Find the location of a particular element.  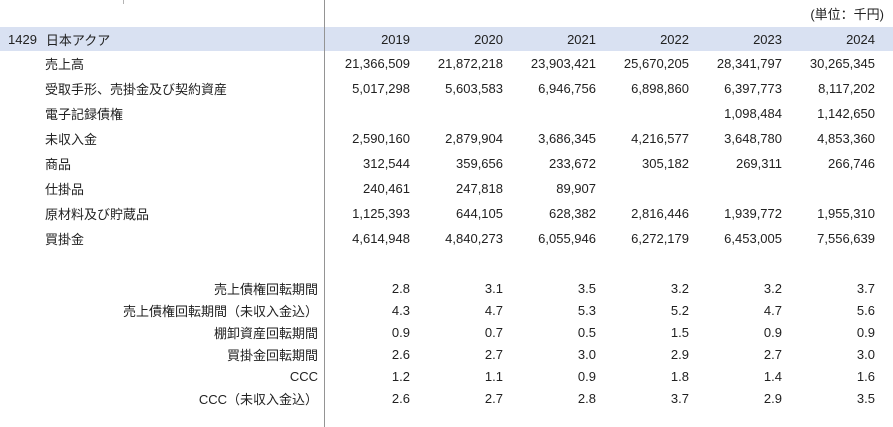

cell-value: 4.3 is located at coordinates (400, 310).